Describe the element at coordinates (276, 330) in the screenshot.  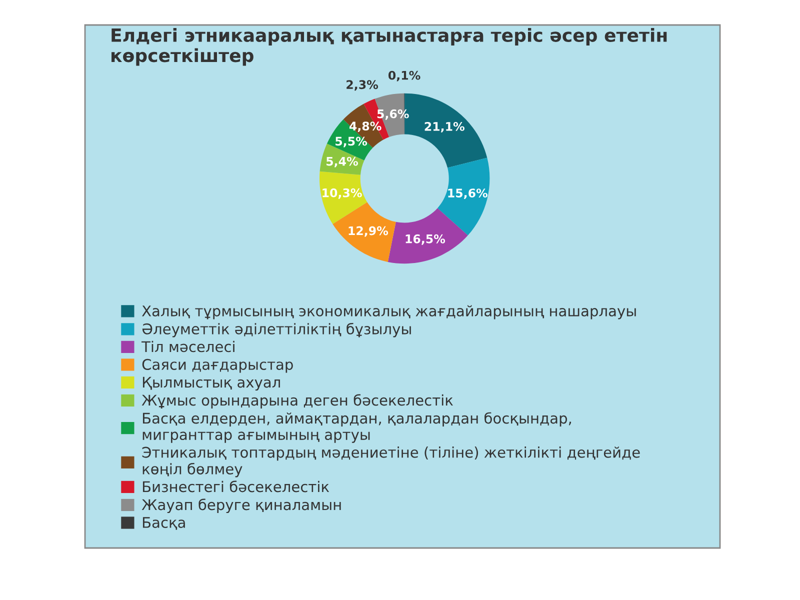
I see `legend-label: Әлеуметтік әділеттіліктің бұзылуы` at that location.